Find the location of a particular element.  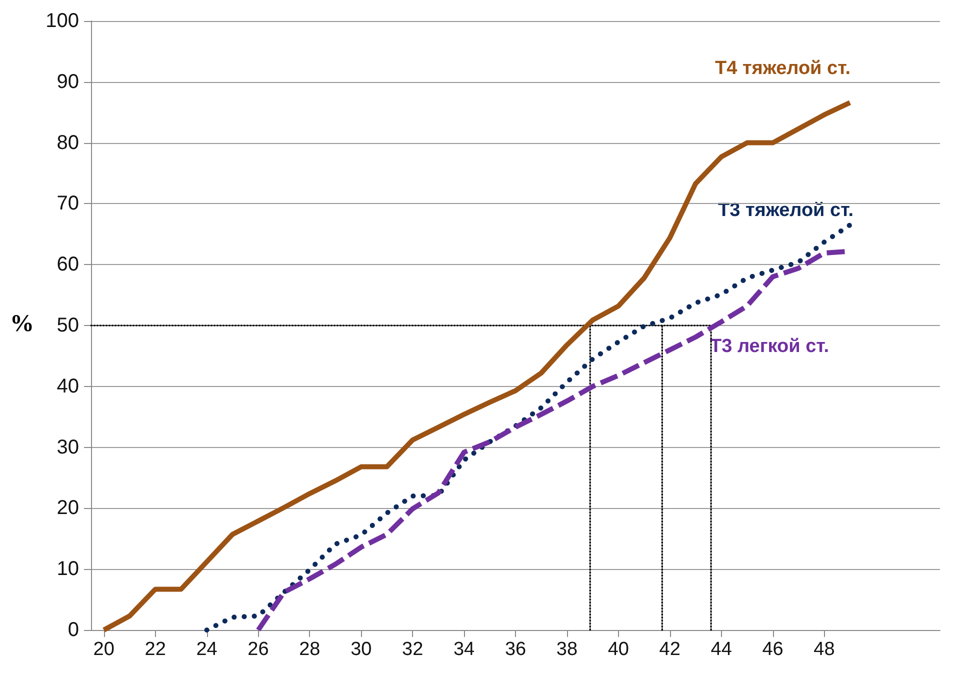

x-tick-label: 26 is located at coordinates (258, 649).